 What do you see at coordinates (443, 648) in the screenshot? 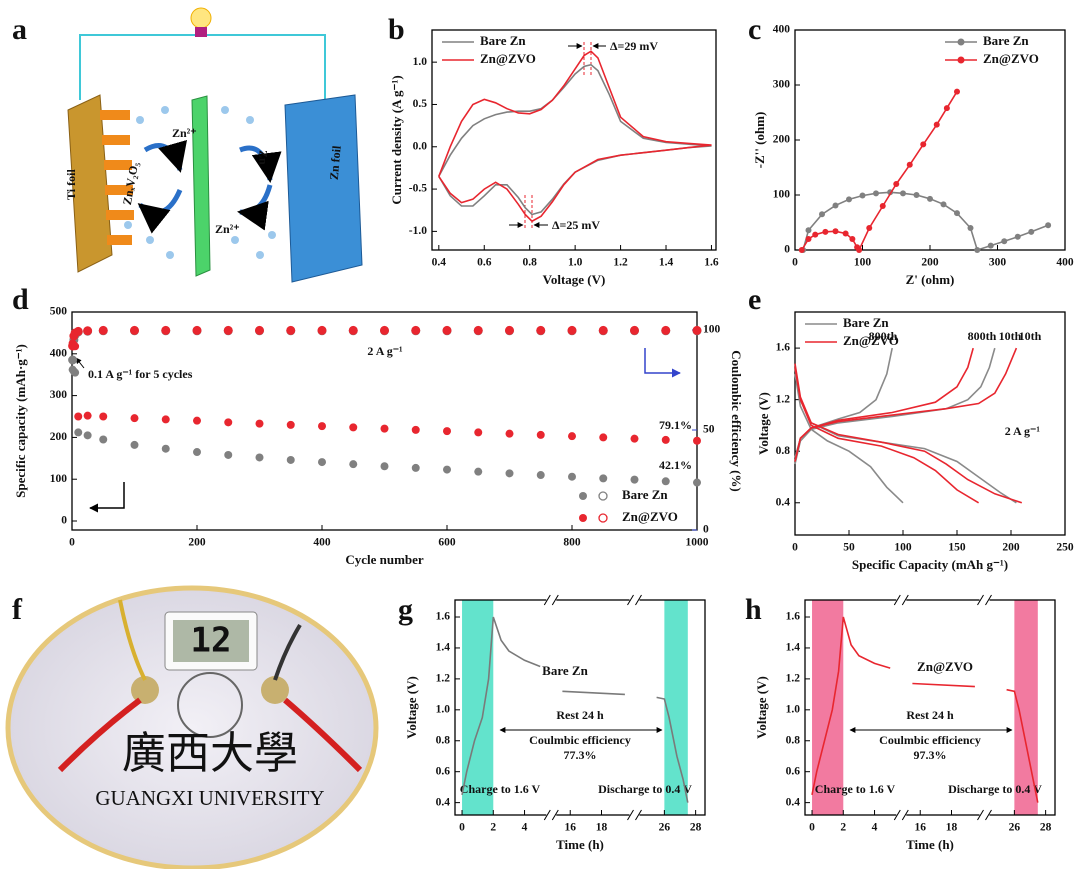
I see `y-tick-label: 1.4` at bounding box center [443, 648].